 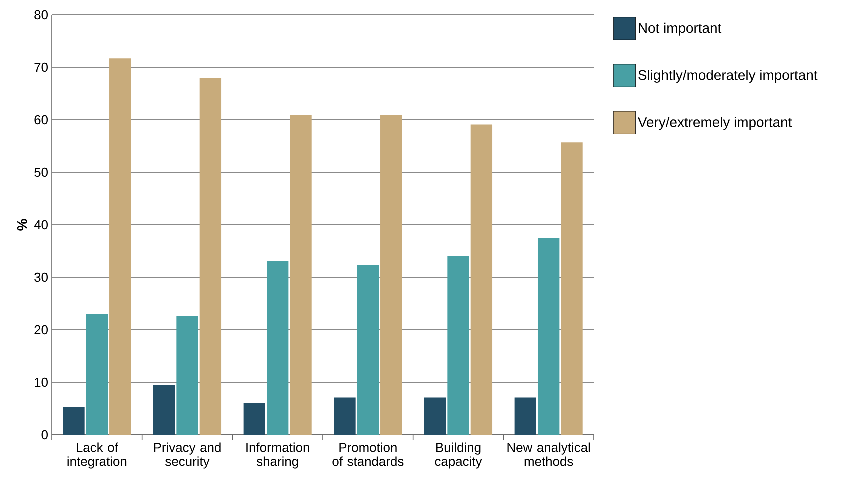 What do you see at coordinates (41, 277) in the screenshot?
I see `y-tick-label: 30` at bounding box center [41, 277].